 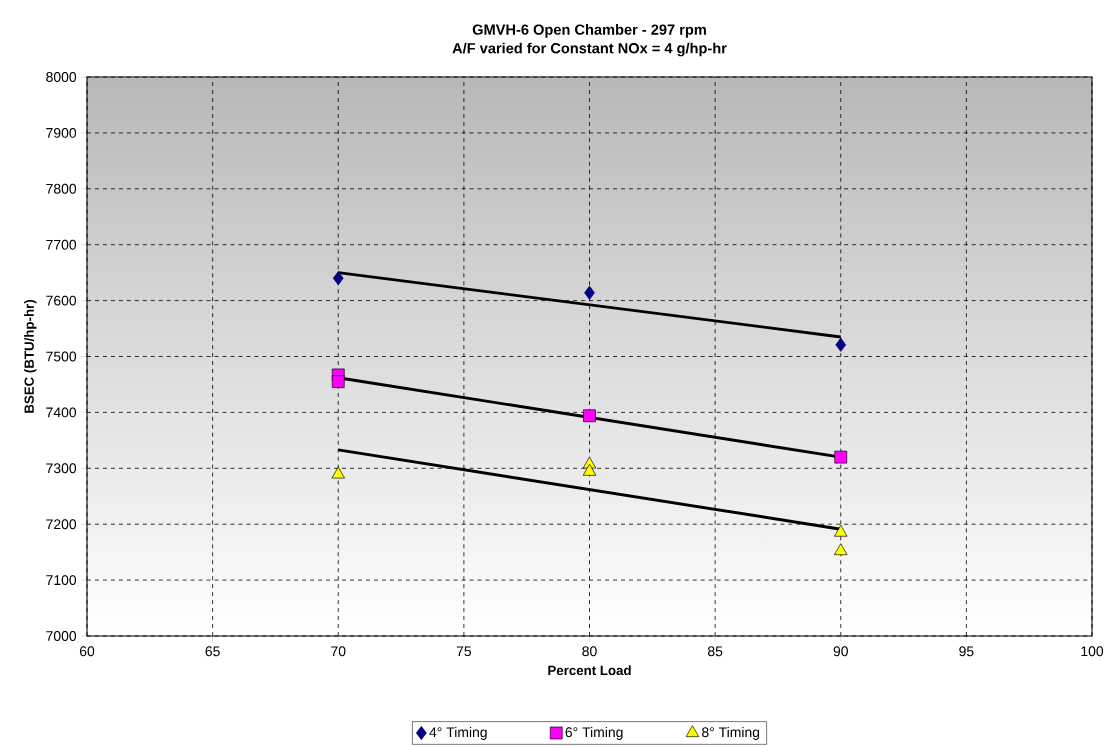 I want to click on y-tick-label: 7800, so click(x=61, y=188).